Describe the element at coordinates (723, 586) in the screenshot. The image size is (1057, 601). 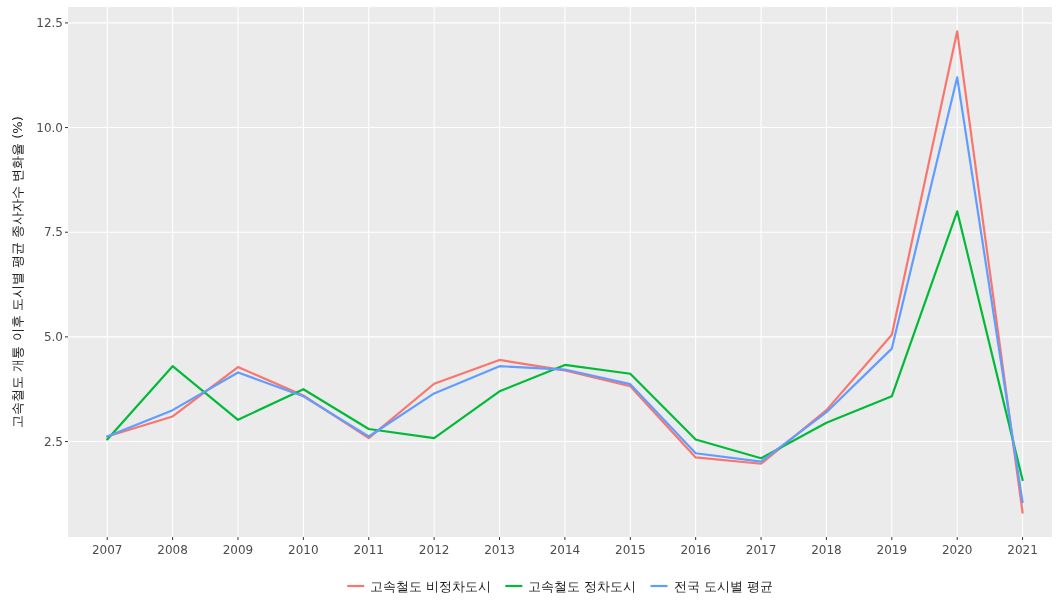
I see `legend-label: 전국 도시별 평균` at that location.